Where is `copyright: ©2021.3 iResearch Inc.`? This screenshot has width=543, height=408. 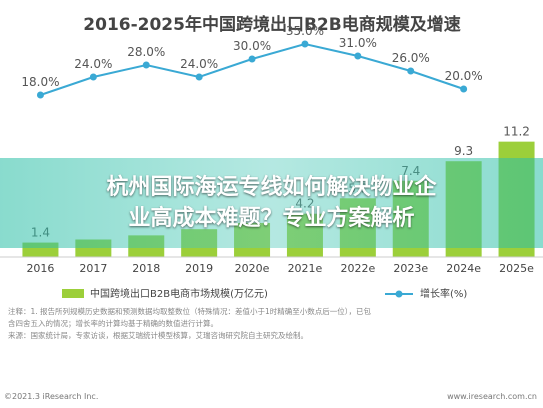 copyright: ©2021.3 iResearch Inc. is located at coordinates (51, 396).